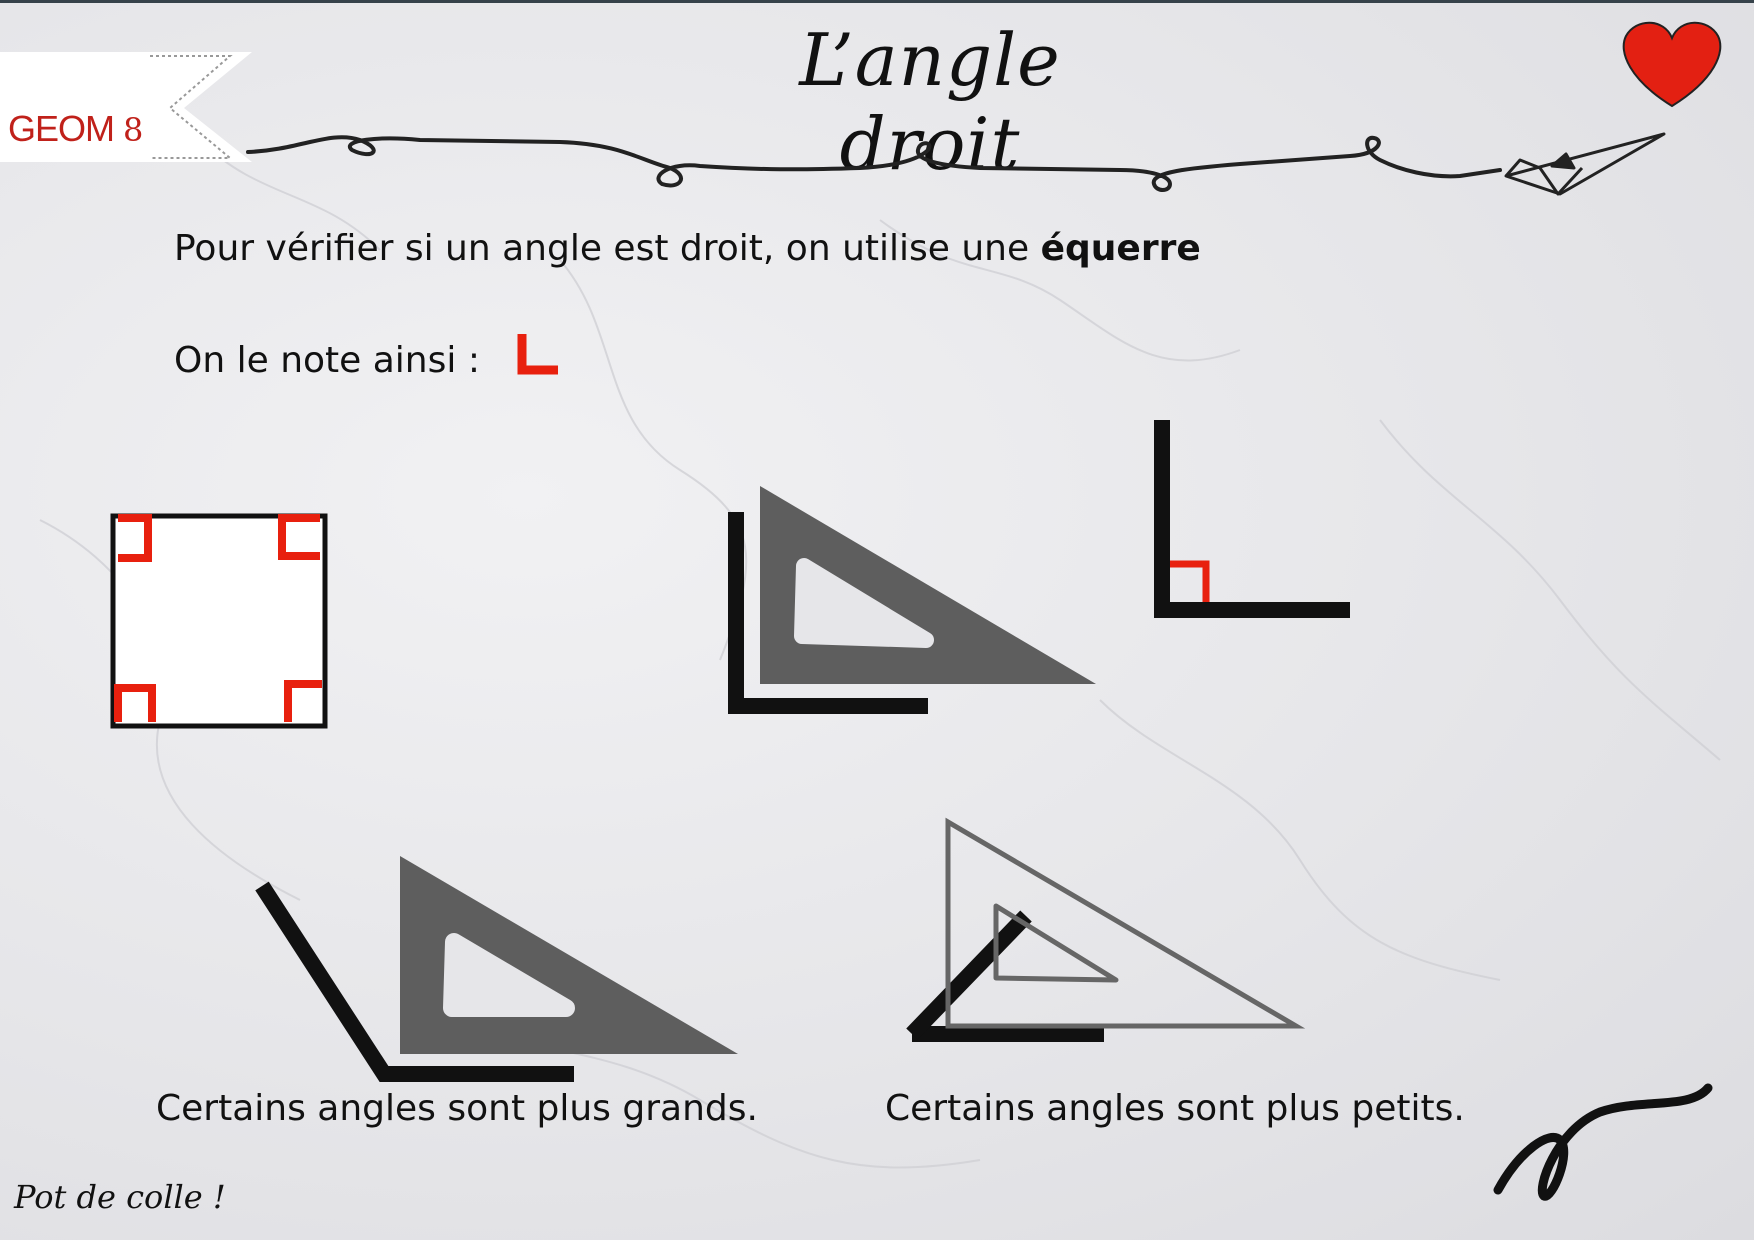 The image size is (1754, 1240). Describe the element at coordinates (912, 600) in the screenshot. I see `set-square-on-right-angle` at that location.